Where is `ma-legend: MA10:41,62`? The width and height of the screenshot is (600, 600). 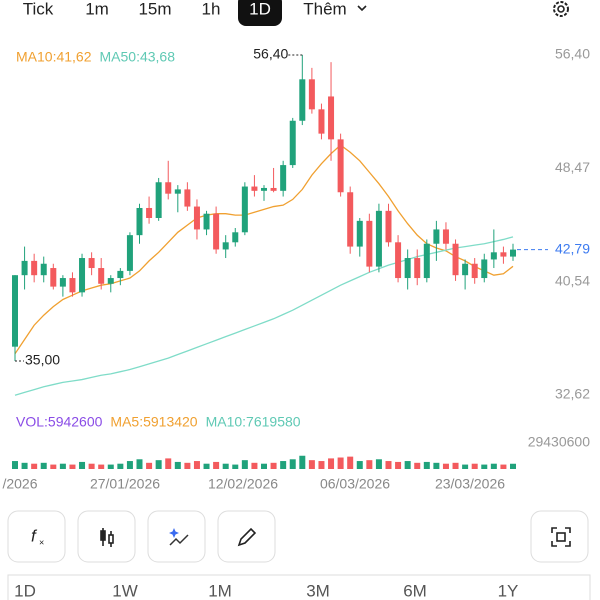 ma-legend: MA10:41,62 is located at coordinates (54, 57).